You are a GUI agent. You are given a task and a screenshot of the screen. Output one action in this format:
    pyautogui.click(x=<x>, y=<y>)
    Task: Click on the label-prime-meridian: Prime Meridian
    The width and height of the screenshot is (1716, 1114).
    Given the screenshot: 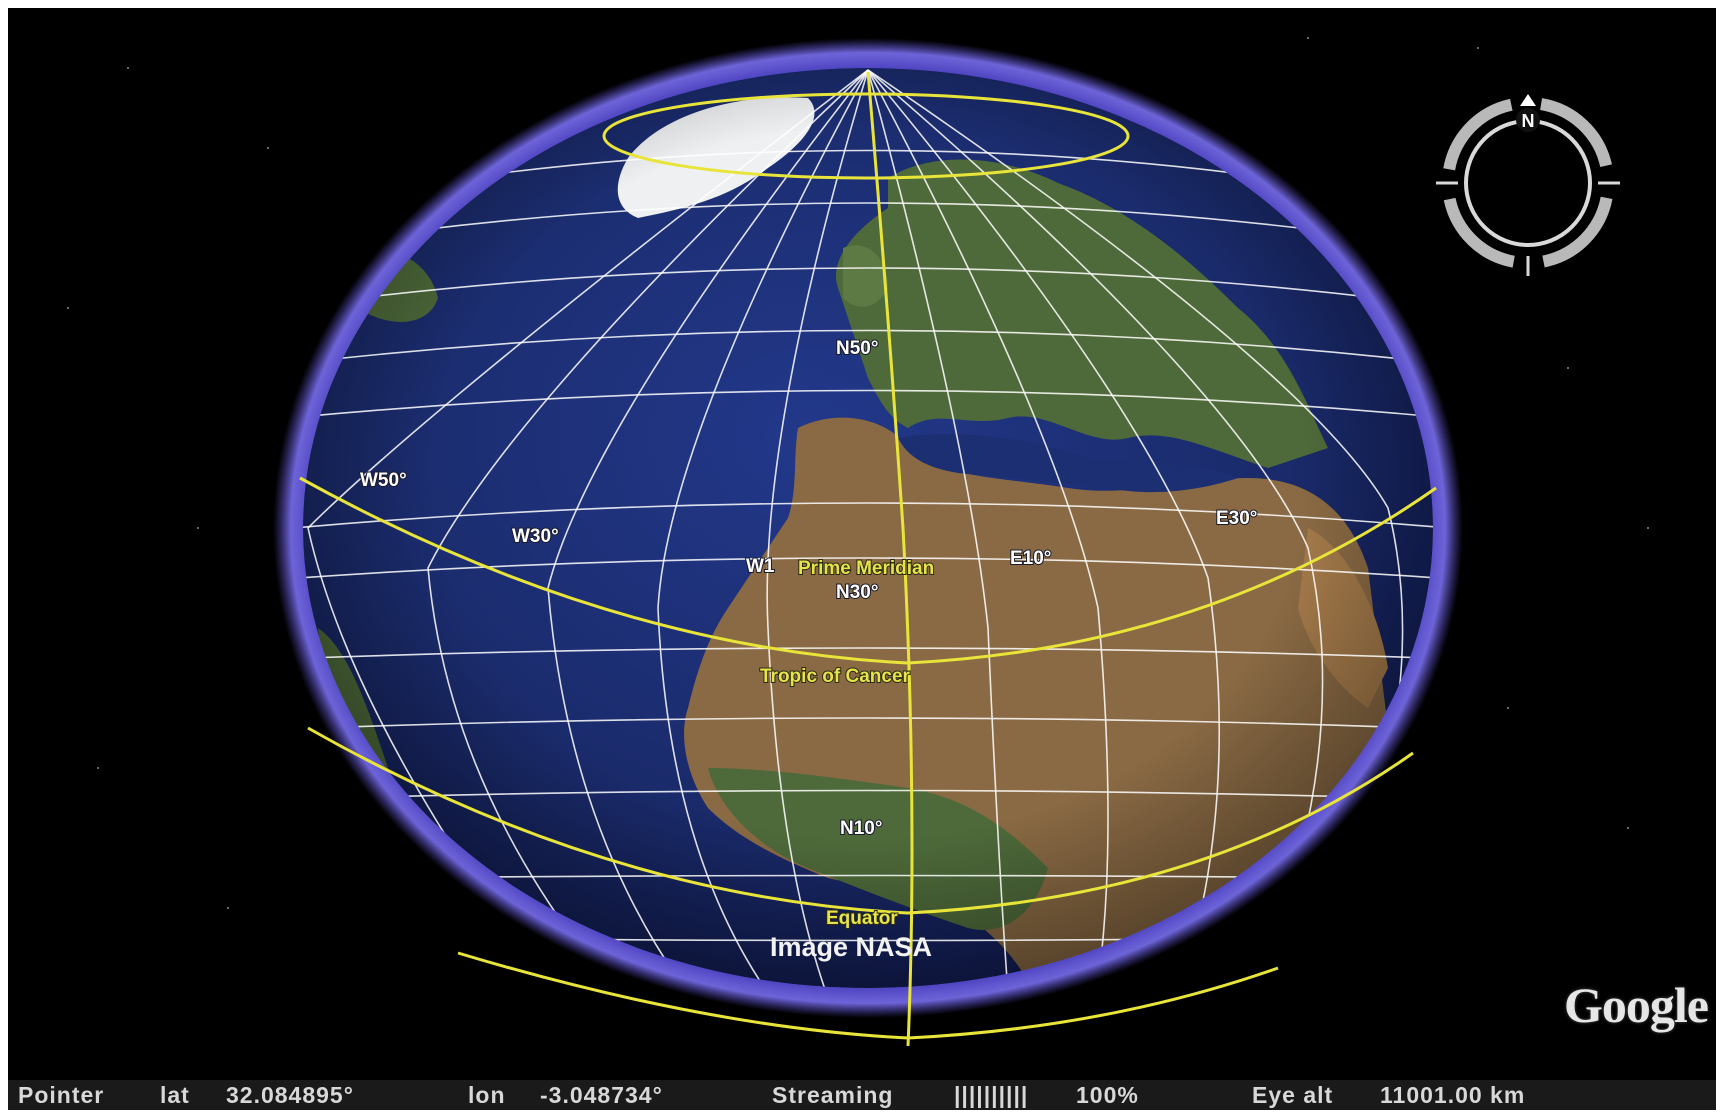 What is the action you would take?
    pyautogui.click(x=866, y=568)
    